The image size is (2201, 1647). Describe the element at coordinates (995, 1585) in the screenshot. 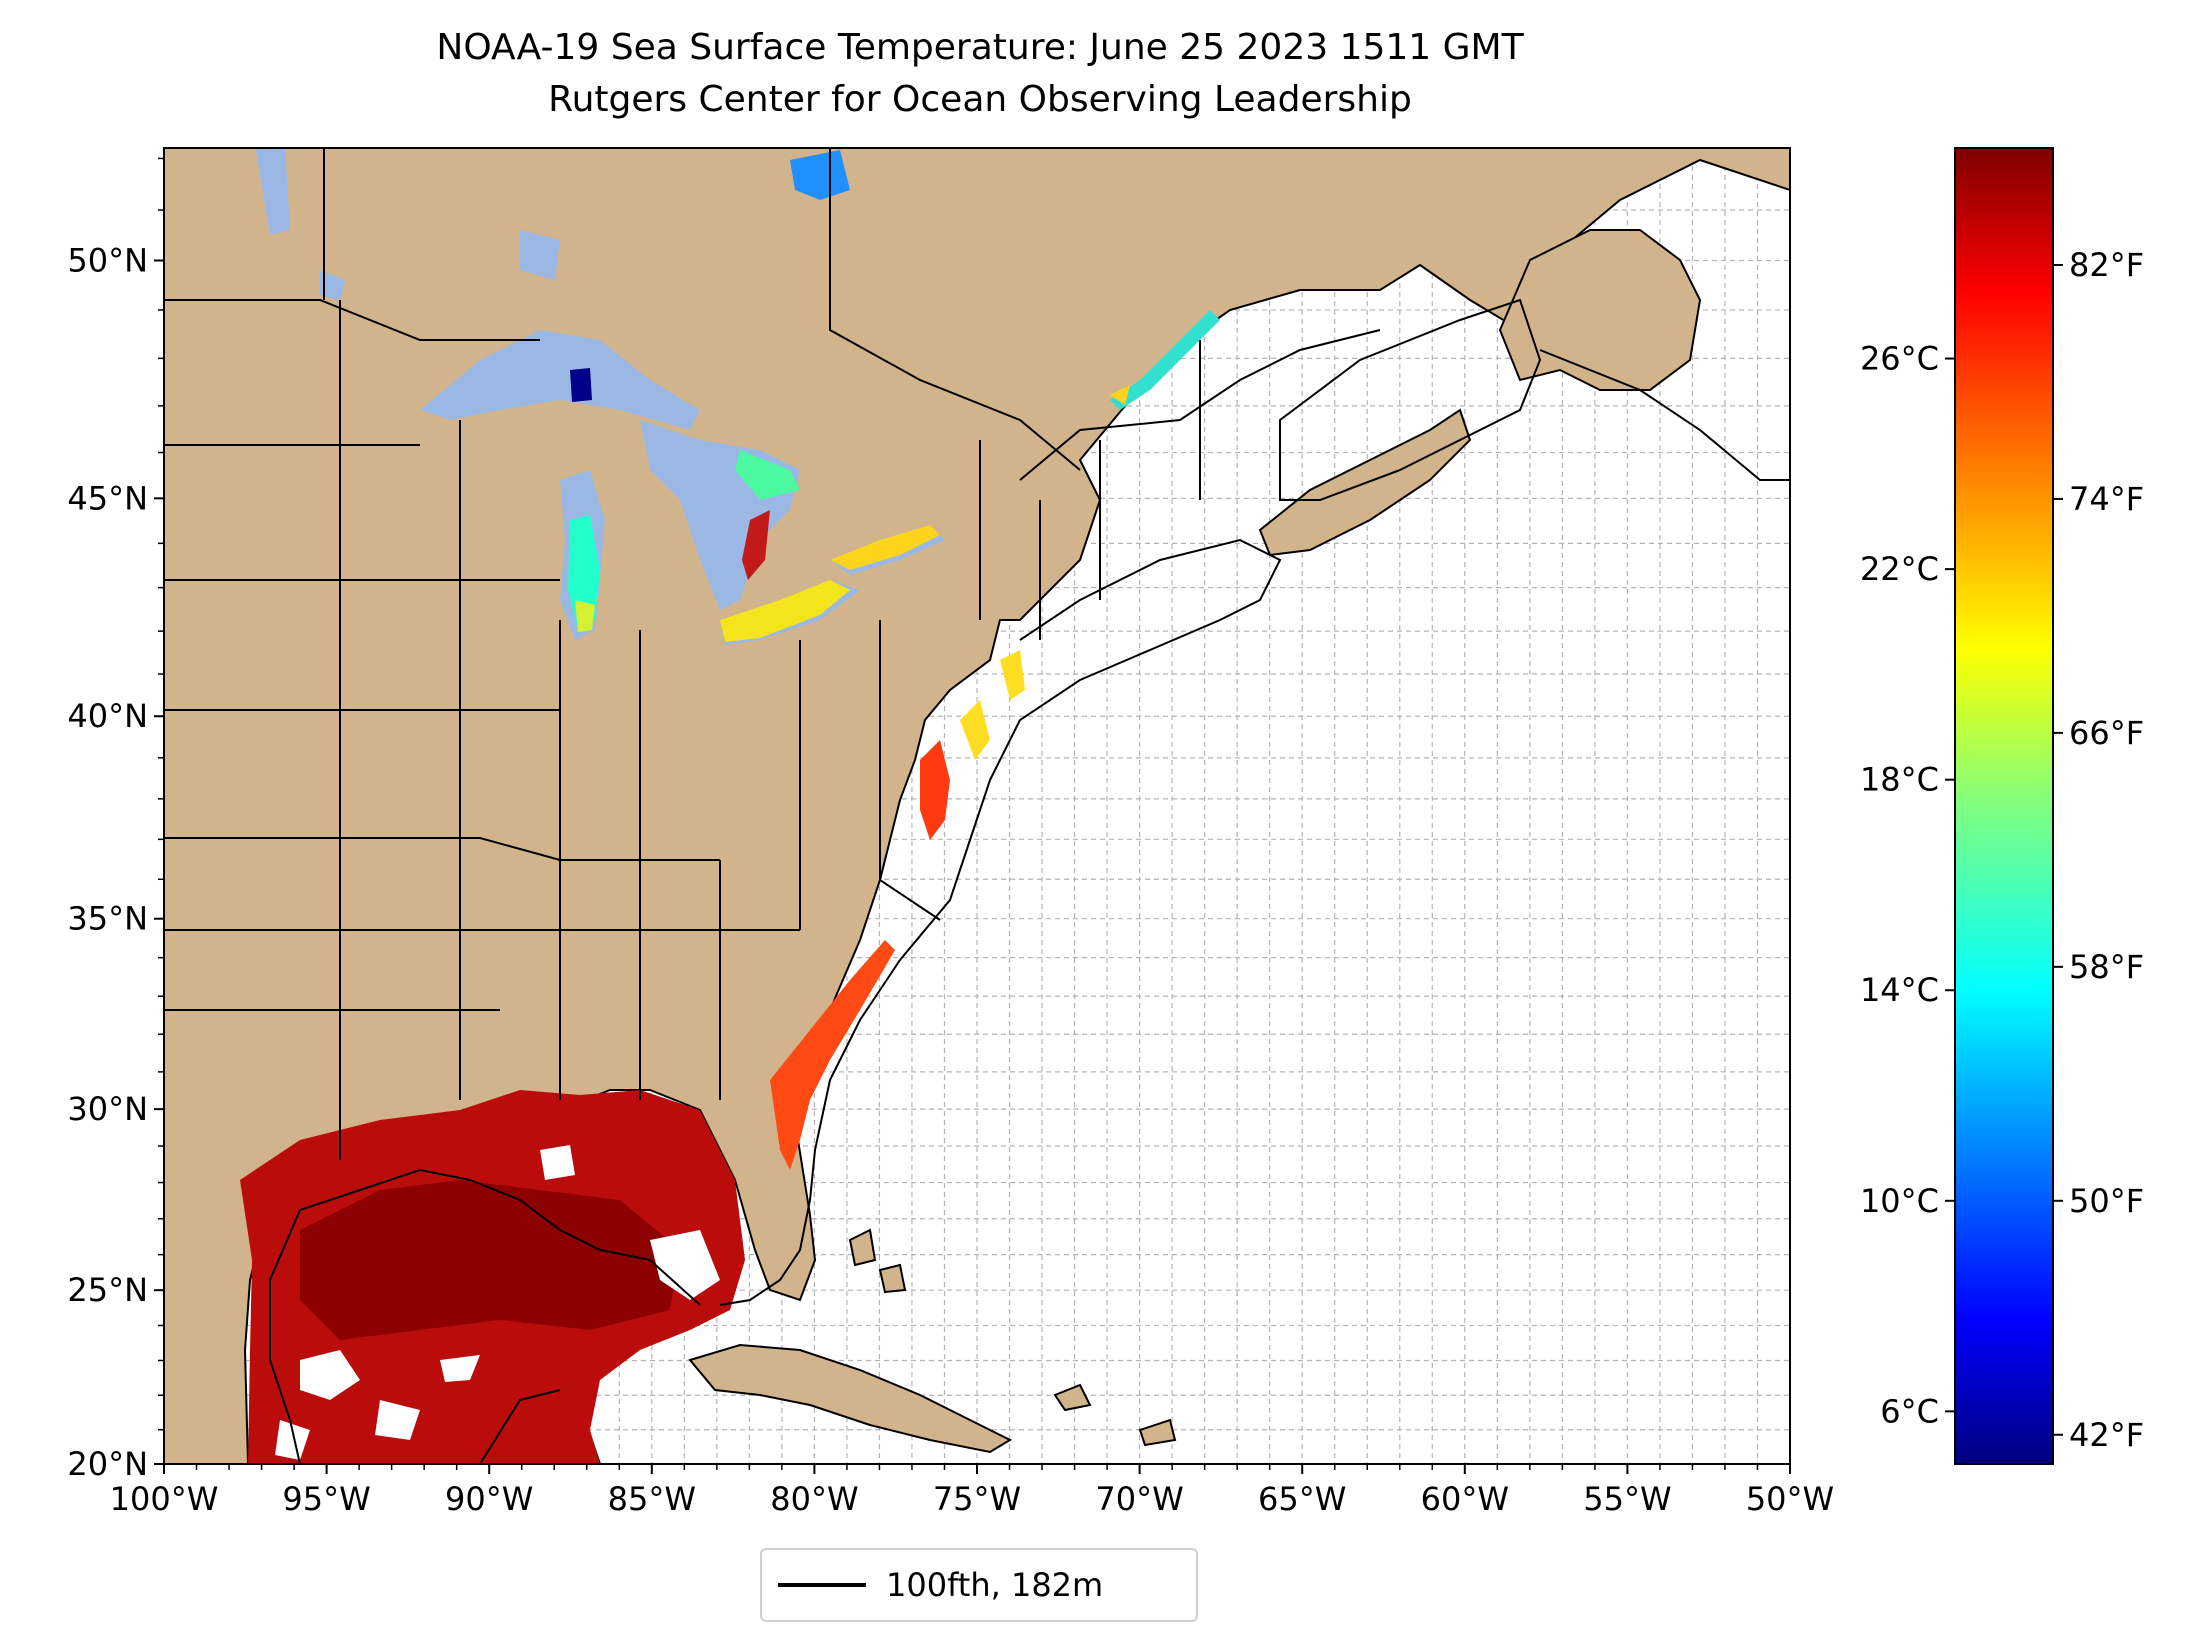

I see `legend-label: 100fth, 182m` at that location.